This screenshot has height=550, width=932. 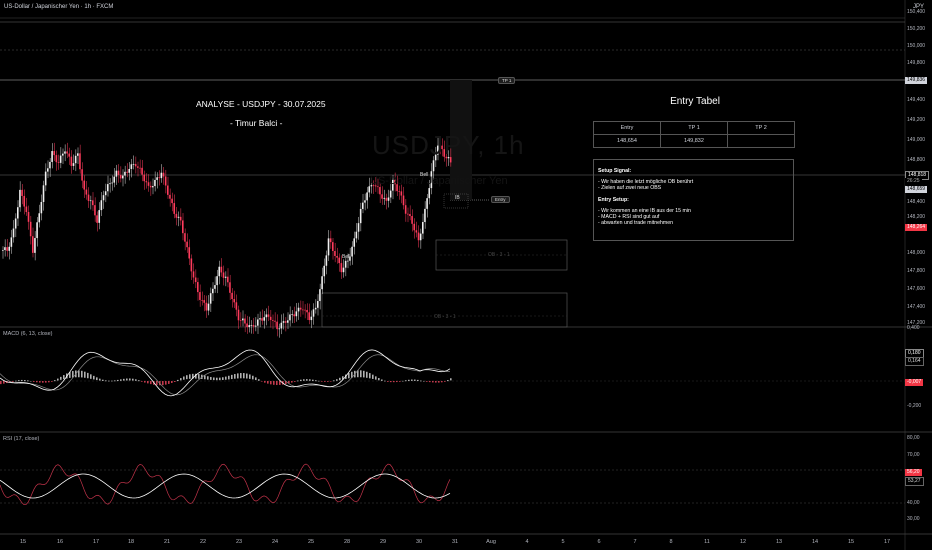 I want to click on entry-table: Entry TP 1 TP 2 148,654 149,832, so click(x=694, y=134).